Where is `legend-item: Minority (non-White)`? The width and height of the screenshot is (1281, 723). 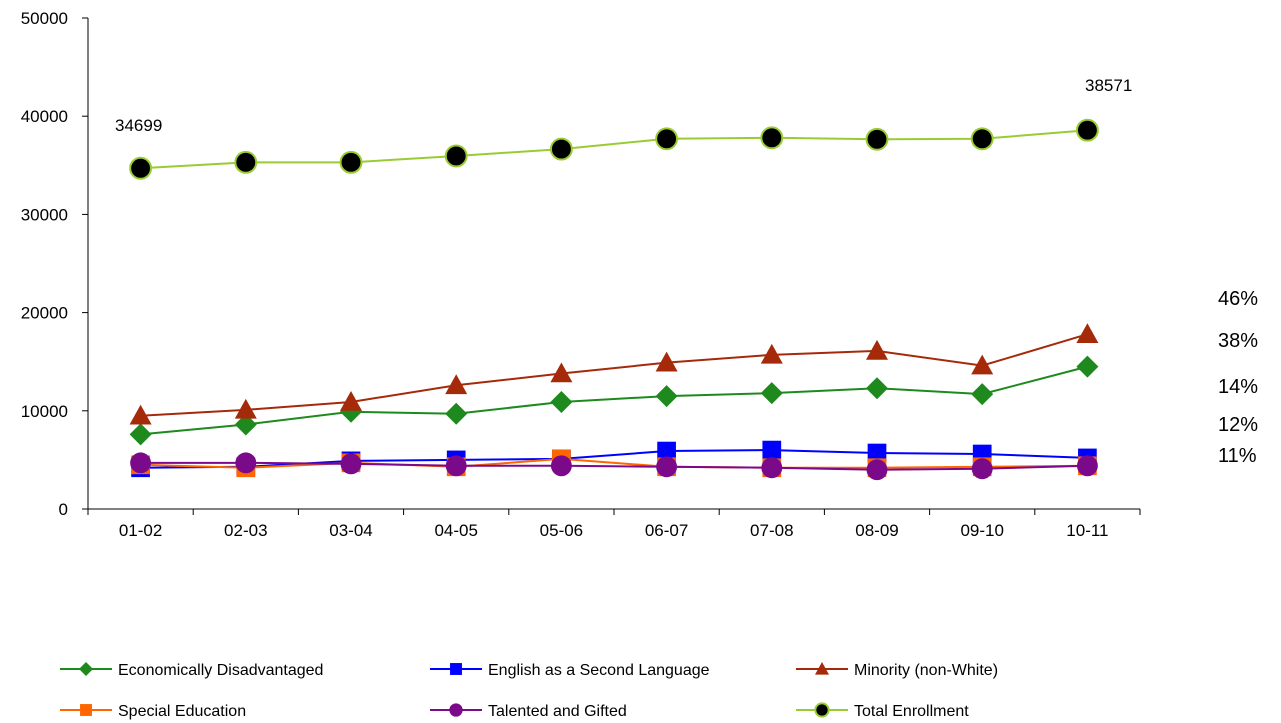
legend-item: Minority (non-White) is located at coordinates (897, 670).